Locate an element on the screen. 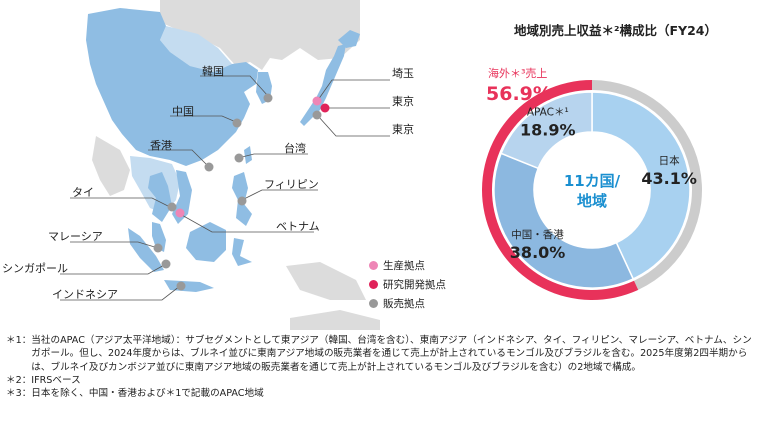 The image size is (760, 421). map-java-region is located at coordinates (189, 286).